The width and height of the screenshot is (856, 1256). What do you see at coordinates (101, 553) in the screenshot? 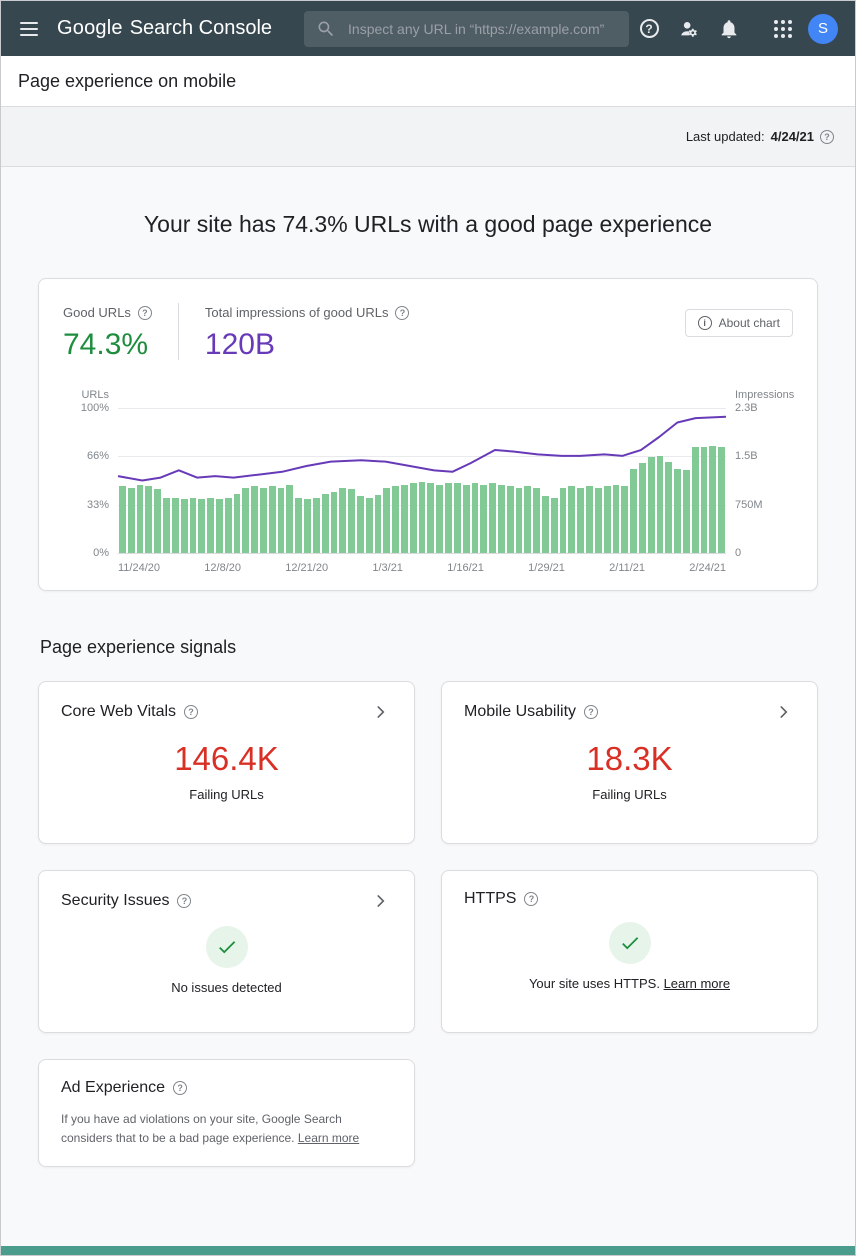
I see `axis-tick-label: 0%` at bounding box center [101, 553].